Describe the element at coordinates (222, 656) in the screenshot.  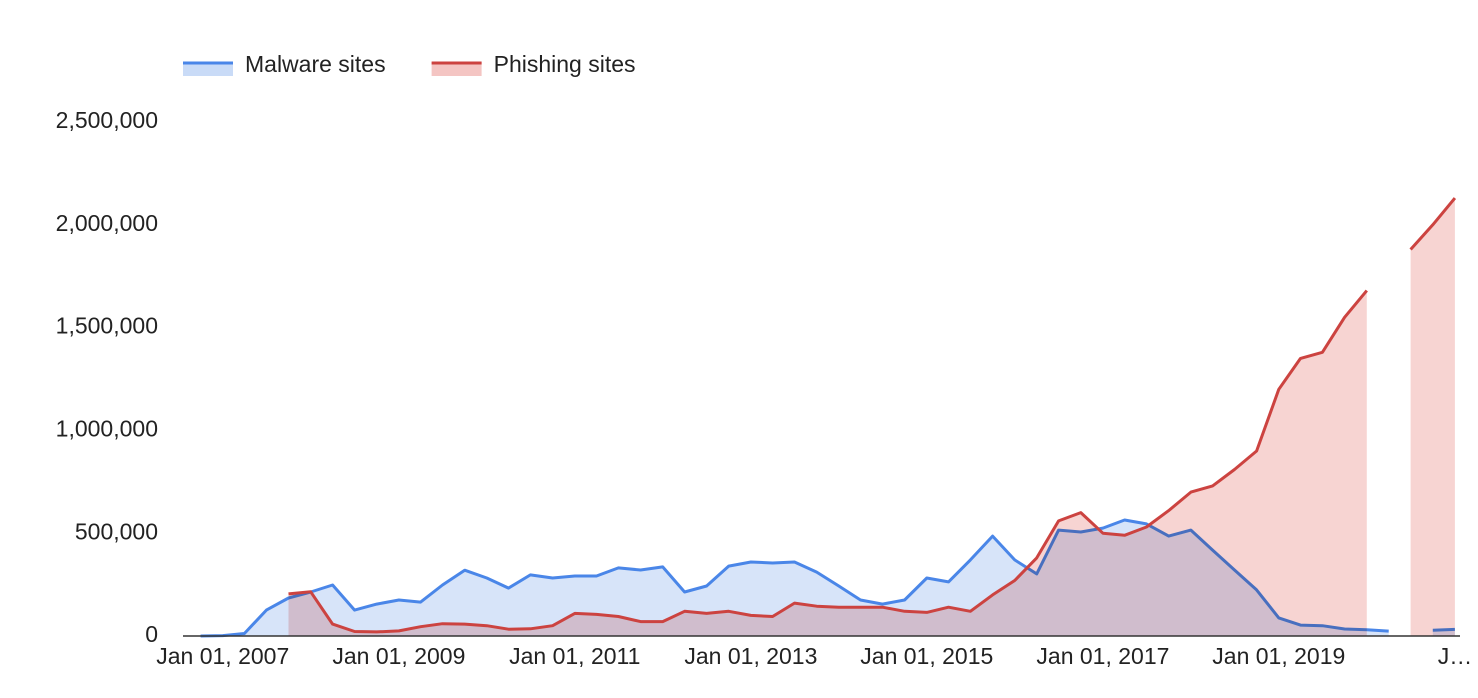
I see `x-tick-label: Jan 01, 2007` at that location.